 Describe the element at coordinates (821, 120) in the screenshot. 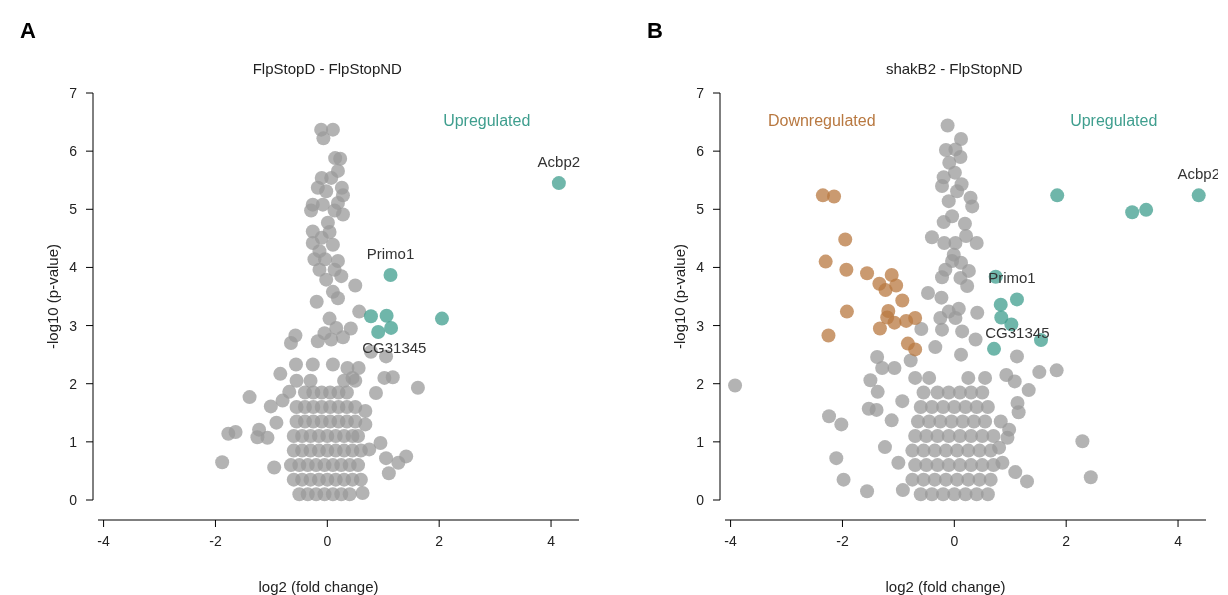

I see `text: Downregulated` at that location.